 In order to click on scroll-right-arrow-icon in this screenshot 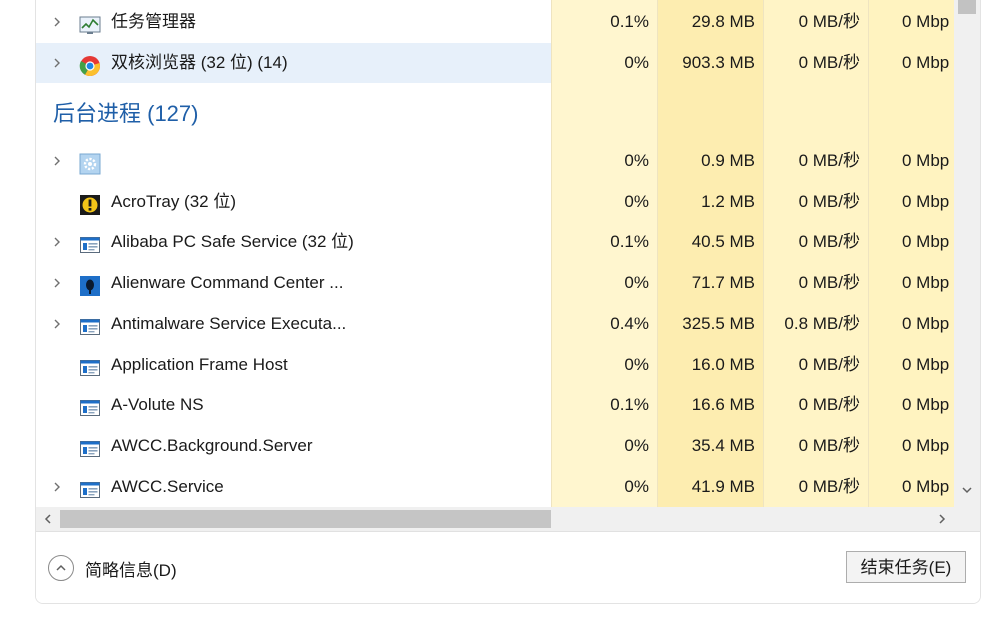, I will do `click(942, 519)`.